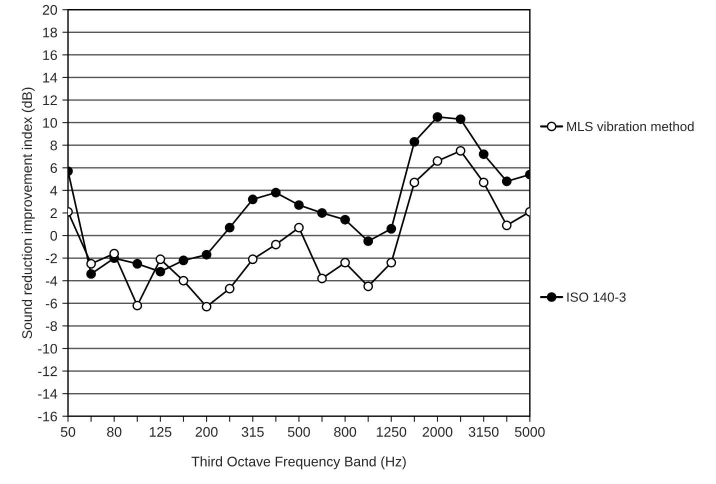 The width and height of the screenshot is (716, 484). What do you see at coordinates (50, 33) in the screenshot?
I see `y-tick-label: 18` at bounding box center [50, 33].